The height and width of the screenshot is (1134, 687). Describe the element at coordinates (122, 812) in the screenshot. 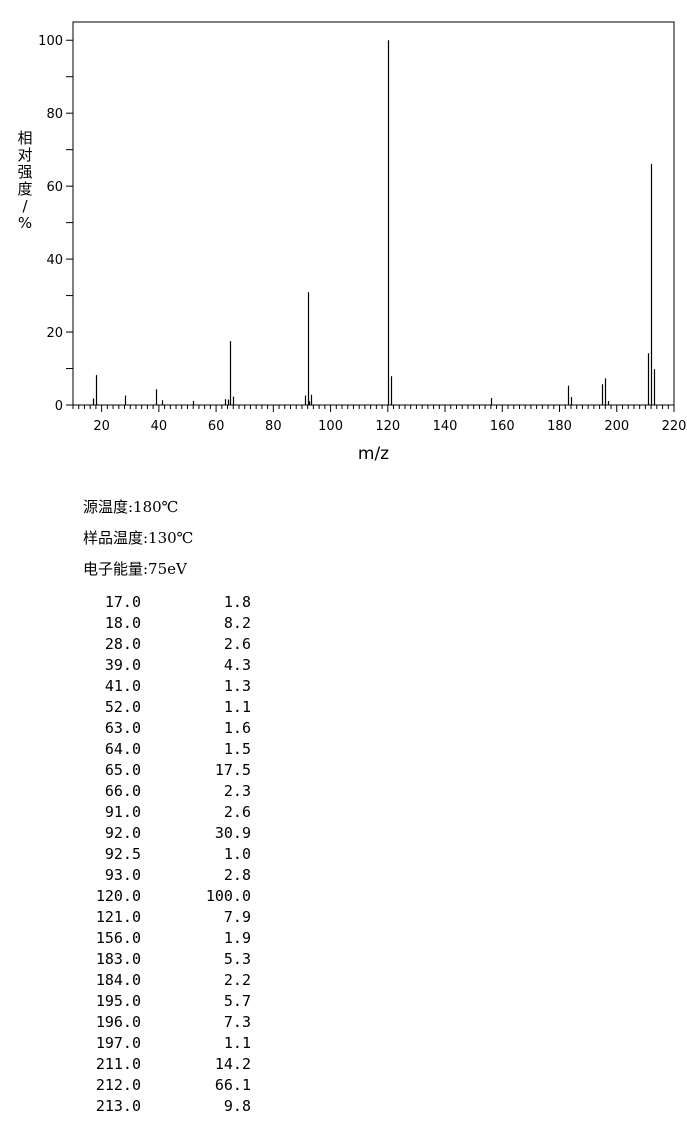

I see `peak-mz-cell: 91.0` at that location.